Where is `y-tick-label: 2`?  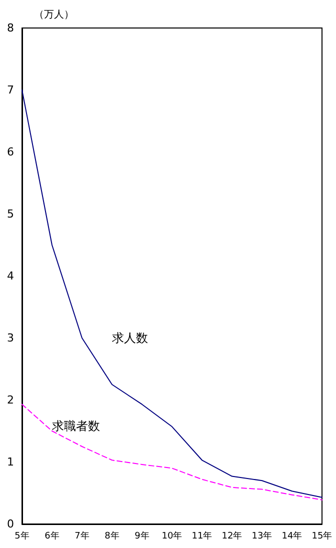
y-tick-label: 2 is located at coordinates (10, 400).